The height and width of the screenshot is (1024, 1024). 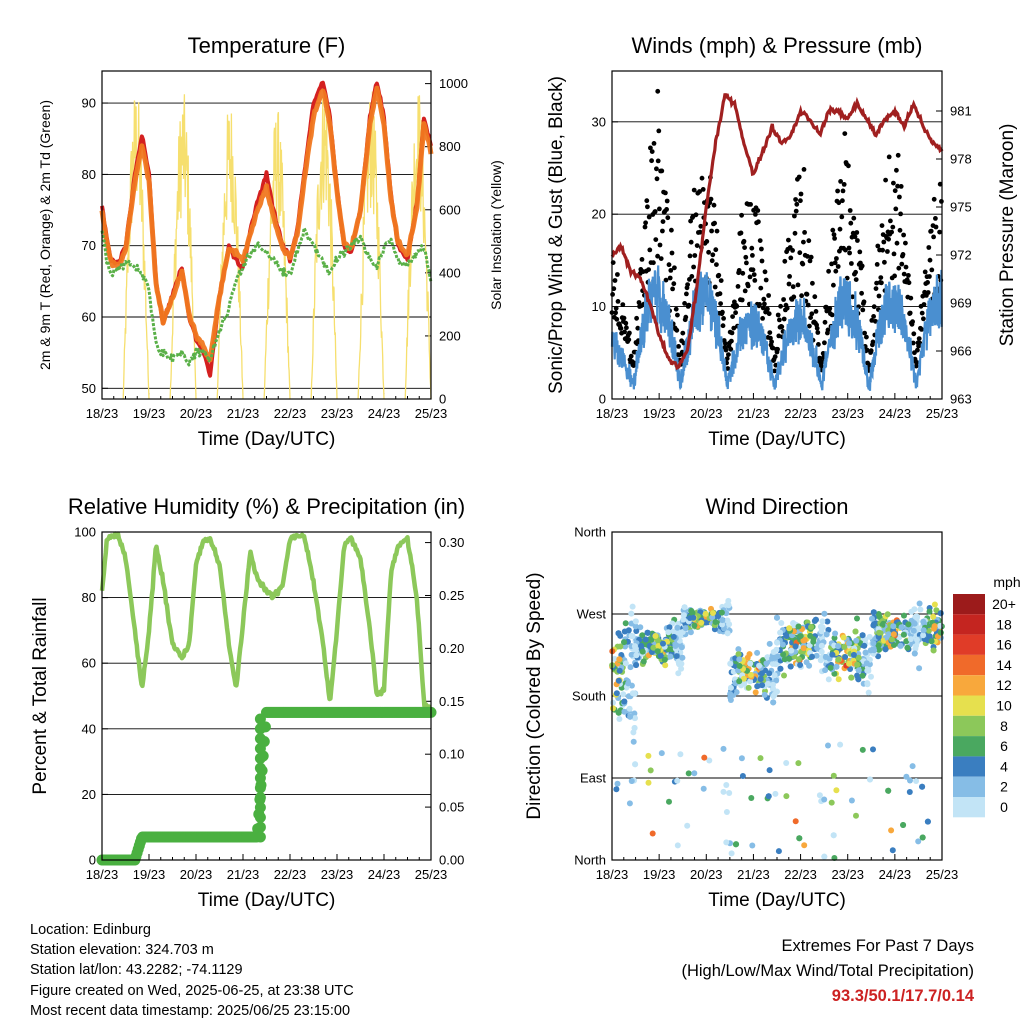 I want to click on dewpoint-2m-line, so click(x=266, y=296).